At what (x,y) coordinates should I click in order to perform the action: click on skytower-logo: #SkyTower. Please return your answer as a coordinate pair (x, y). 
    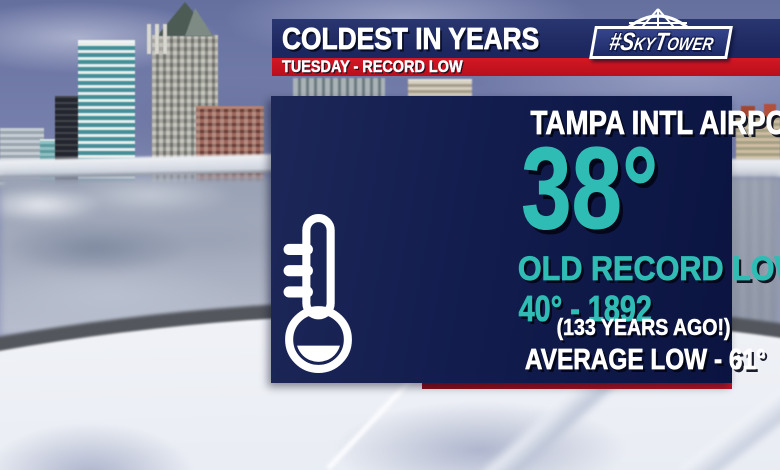
    Looking at the image, I should click on (661, 42).